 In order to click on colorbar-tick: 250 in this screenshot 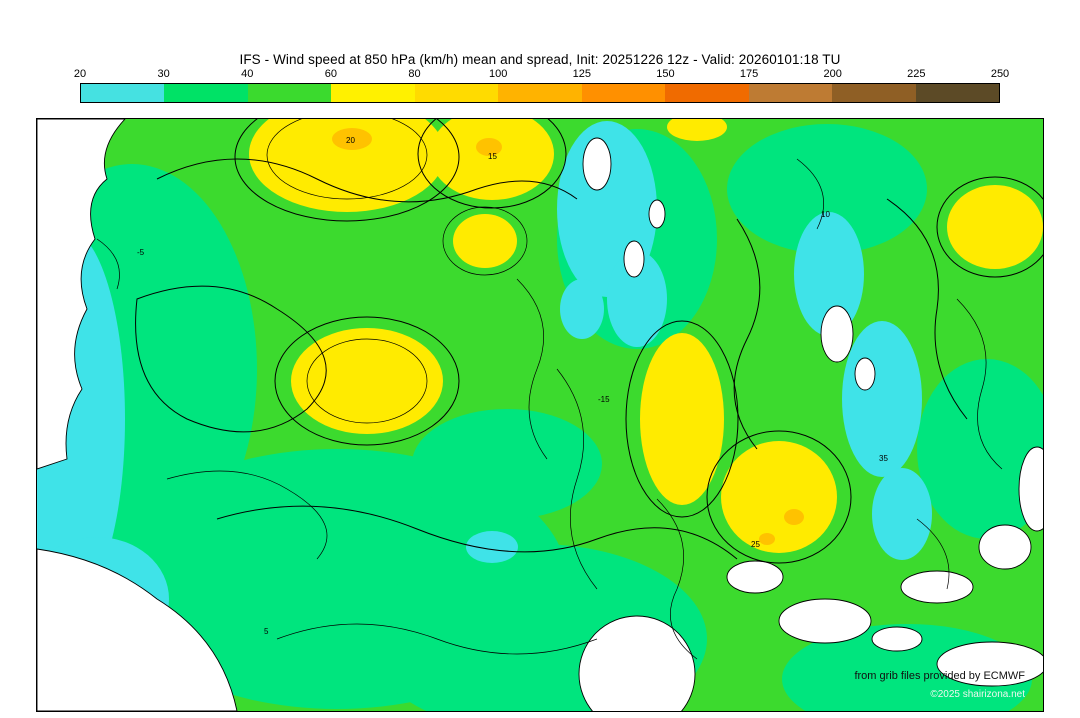, I will do `click(1000, 74)`.